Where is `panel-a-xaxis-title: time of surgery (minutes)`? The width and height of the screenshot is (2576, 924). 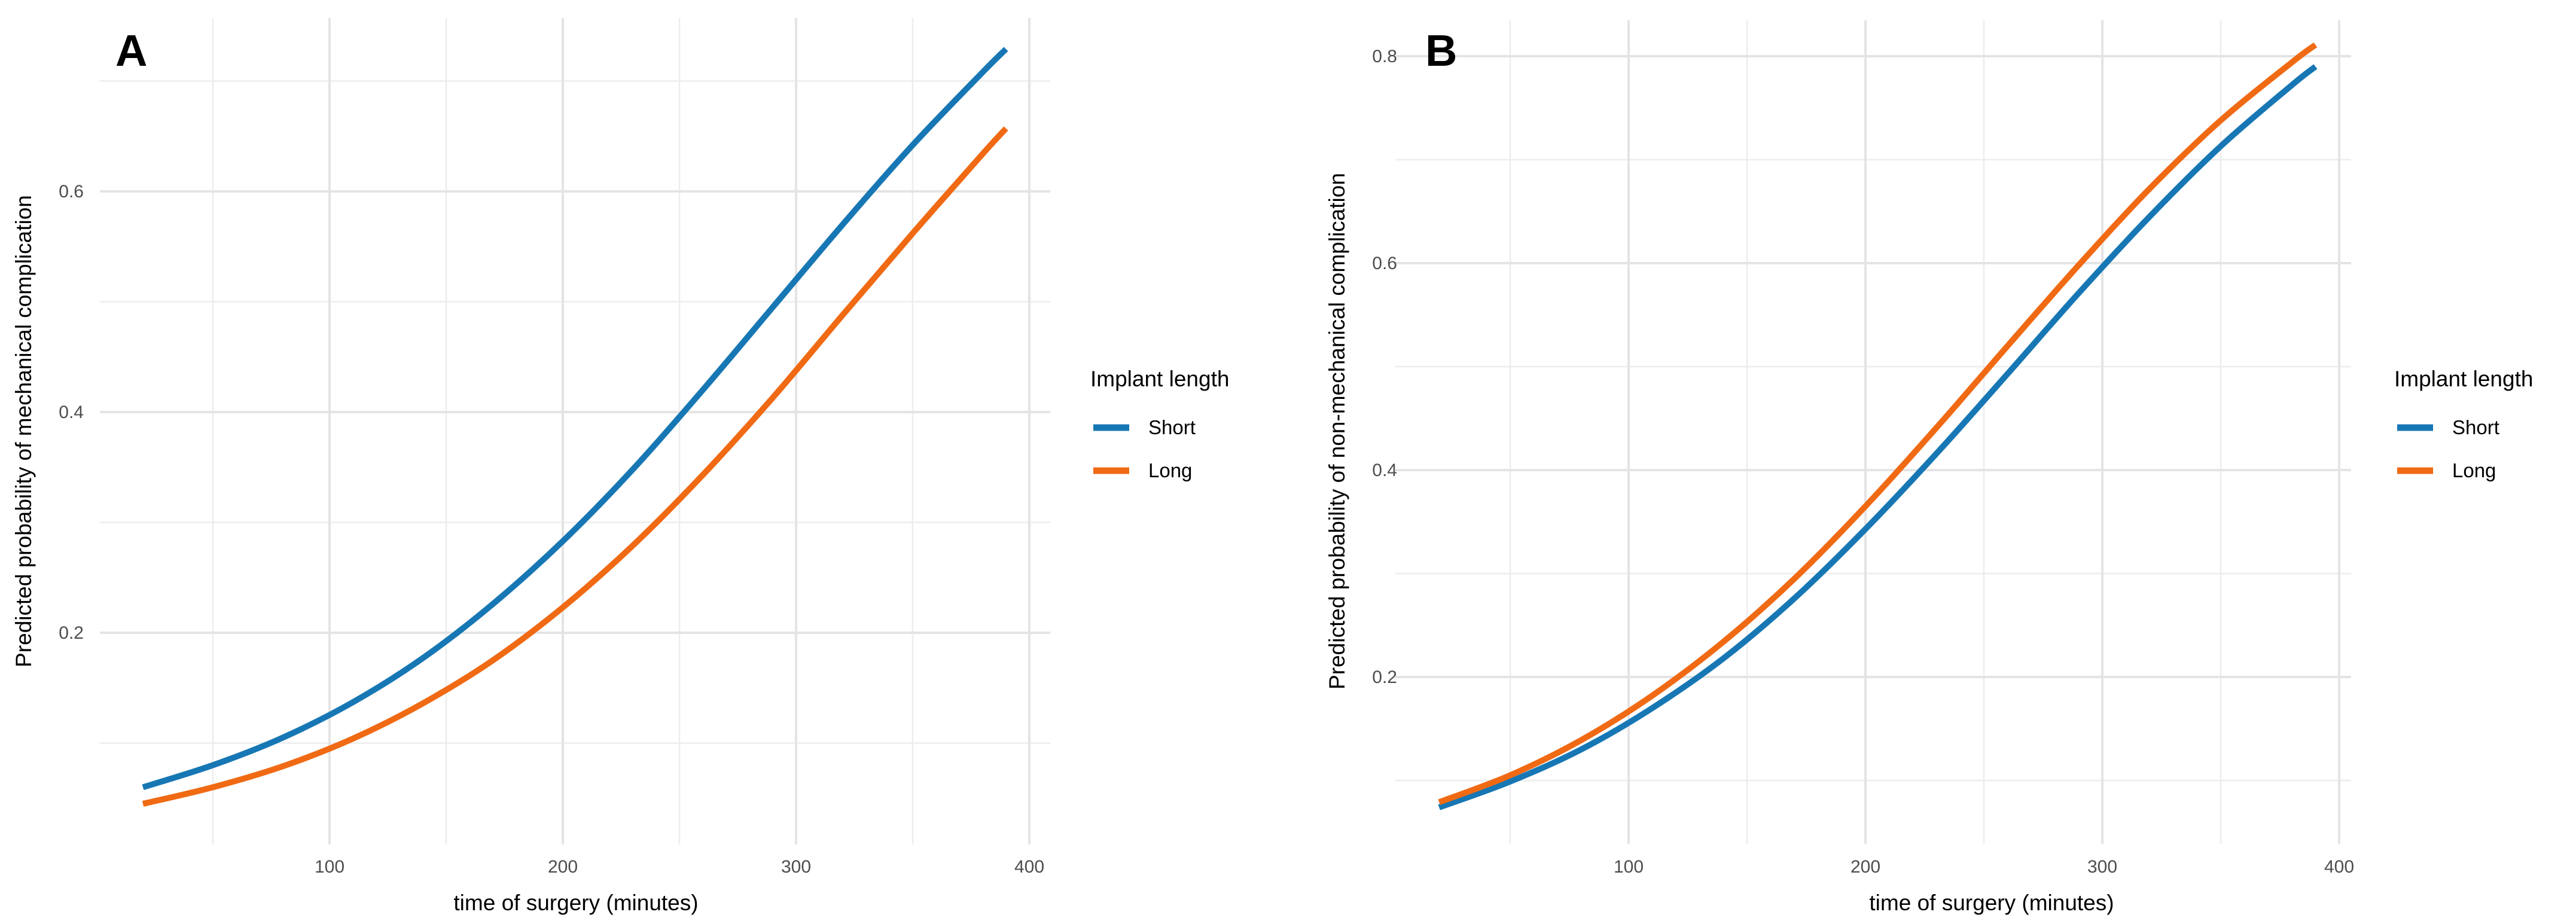 panel-a-xaxis-title: time of surgery (minutes) is located at coordinates (575, 903).